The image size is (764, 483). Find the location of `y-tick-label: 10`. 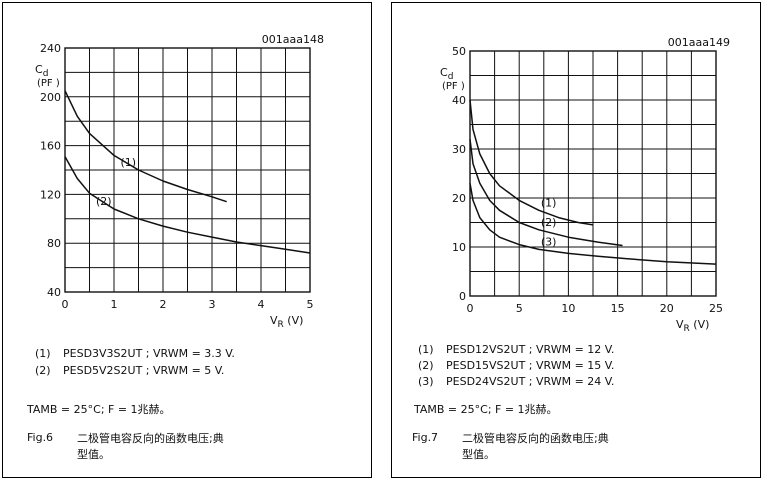

y-tick-label: 10 is located at coordinates (459, 247).